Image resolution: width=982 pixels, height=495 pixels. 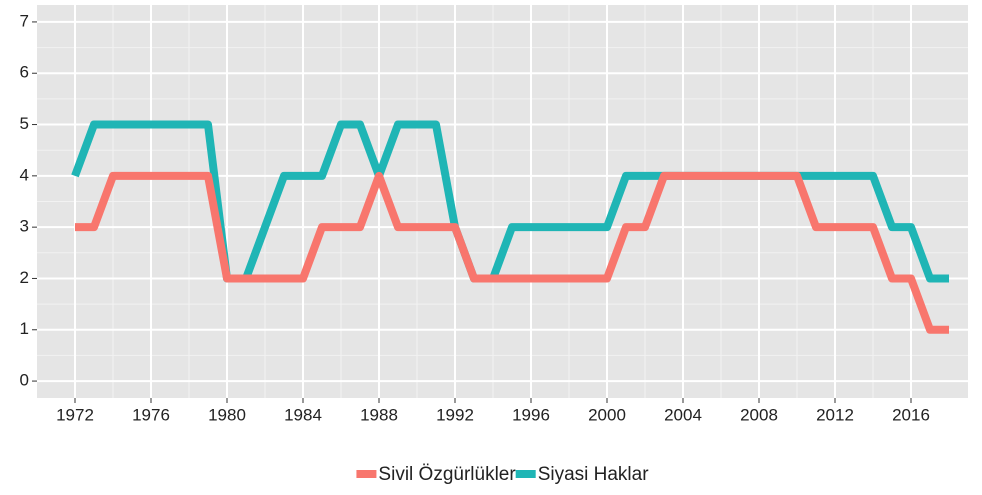 What do you see at coordinates (455, 414) in the screenshot?
I see `x-tick-label: 1992` at bounding box center [455, 414].